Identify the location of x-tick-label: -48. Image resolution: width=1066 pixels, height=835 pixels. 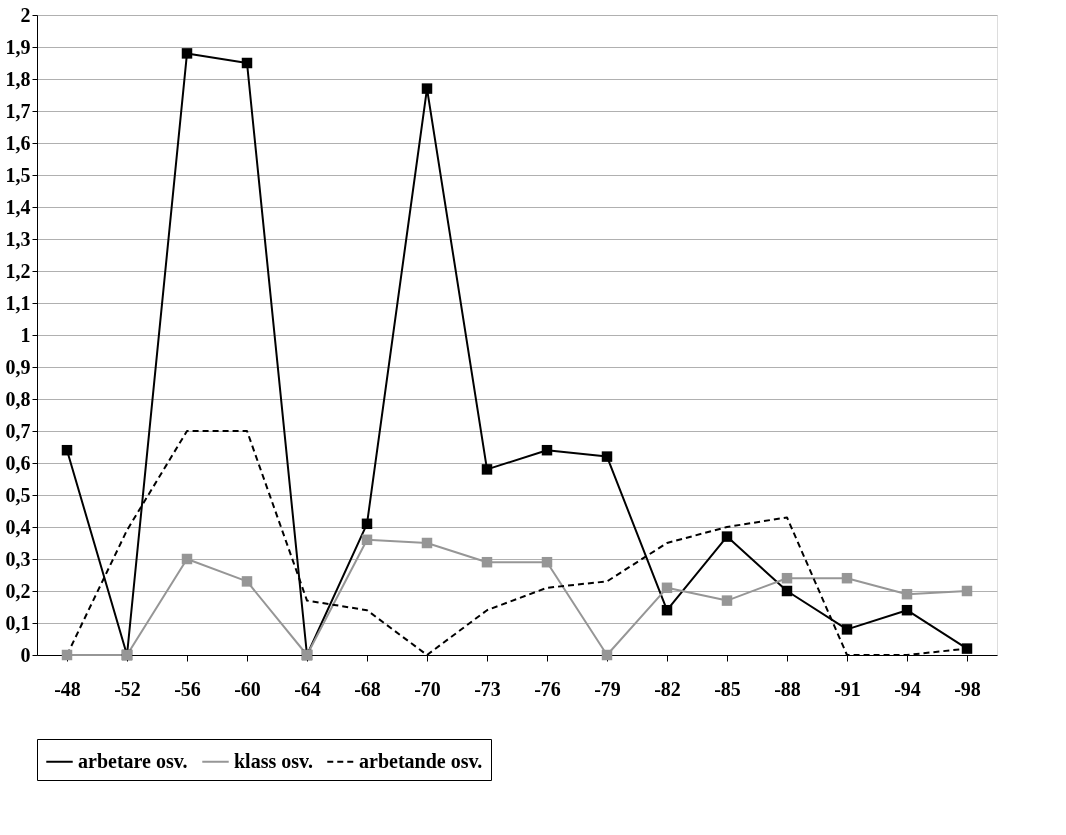
(67, 688).